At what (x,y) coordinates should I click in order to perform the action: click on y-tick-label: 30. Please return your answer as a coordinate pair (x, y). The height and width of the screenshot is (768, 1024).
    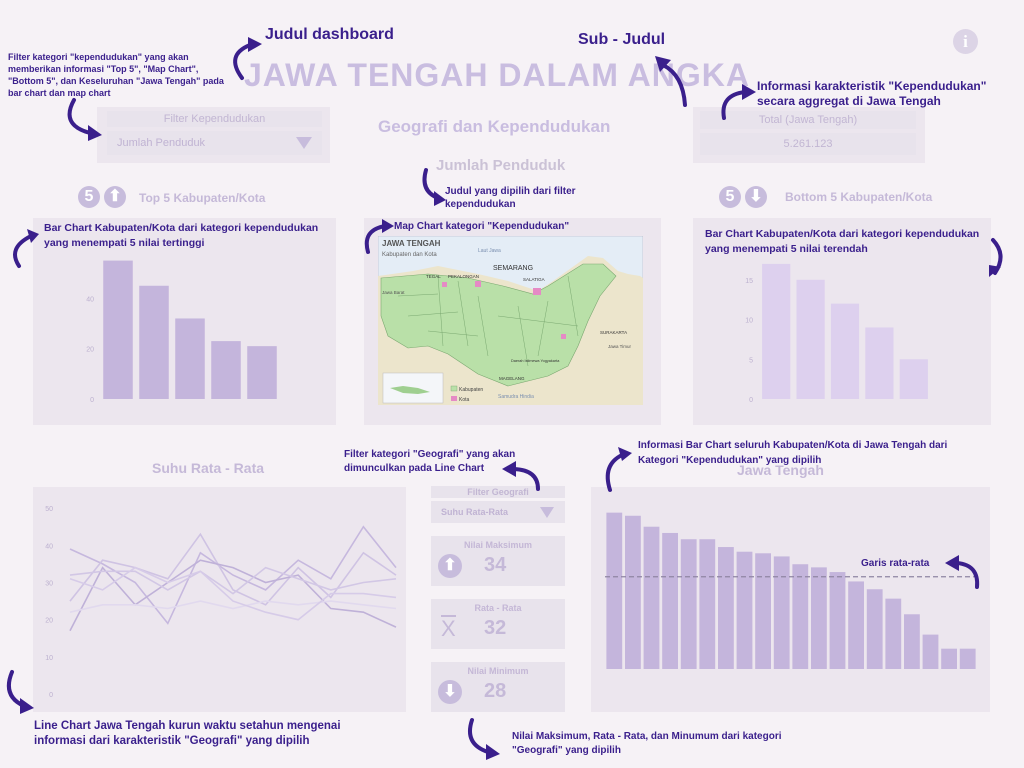
    Looking at the image, I should click on (49, 583).